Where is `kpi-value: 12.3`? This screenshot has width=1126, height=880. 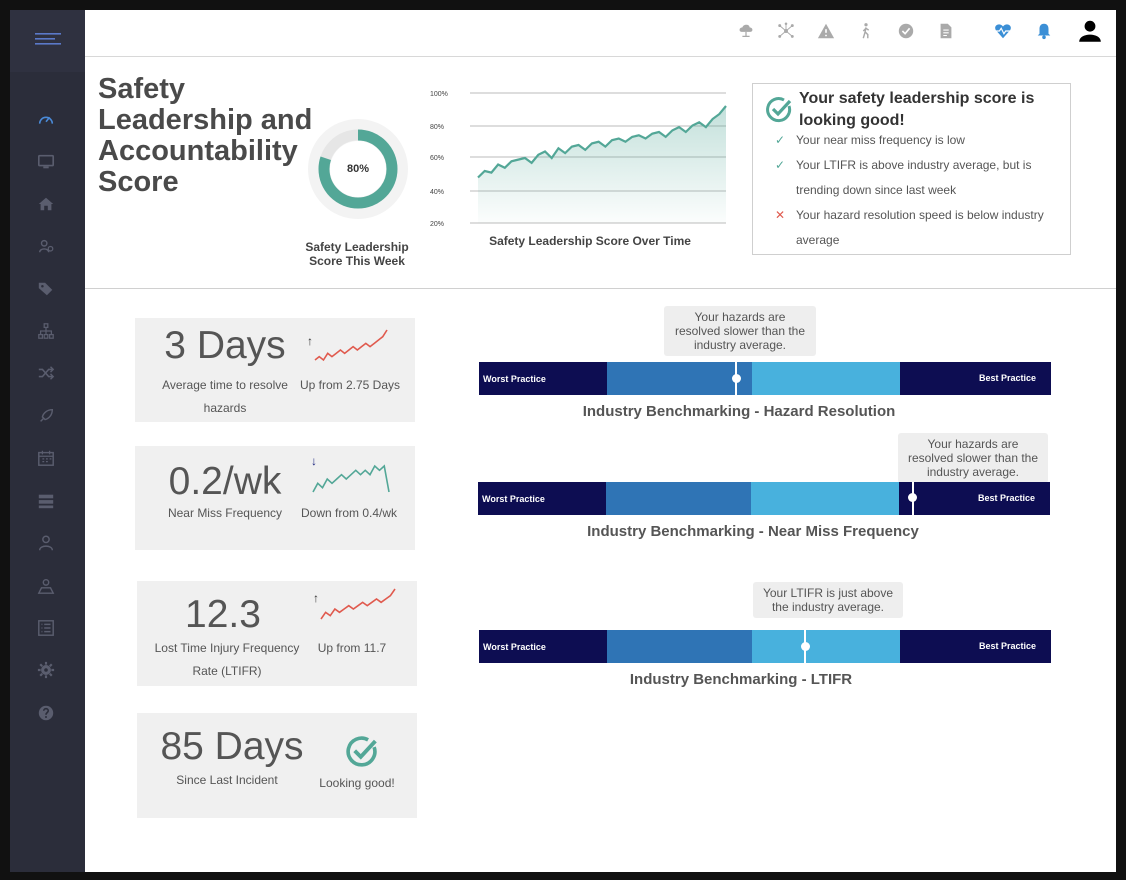 kpi-value: 12.3 is located at coordinates (223, 614).